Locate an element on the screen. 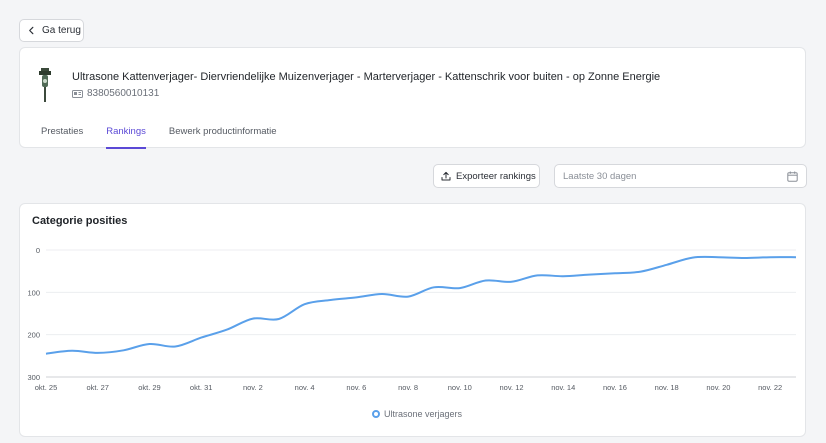 Image resolution: width=826 pixels, height=443 pixels. x-tick-label: nov. 10 is located at coordinates (460, 387).